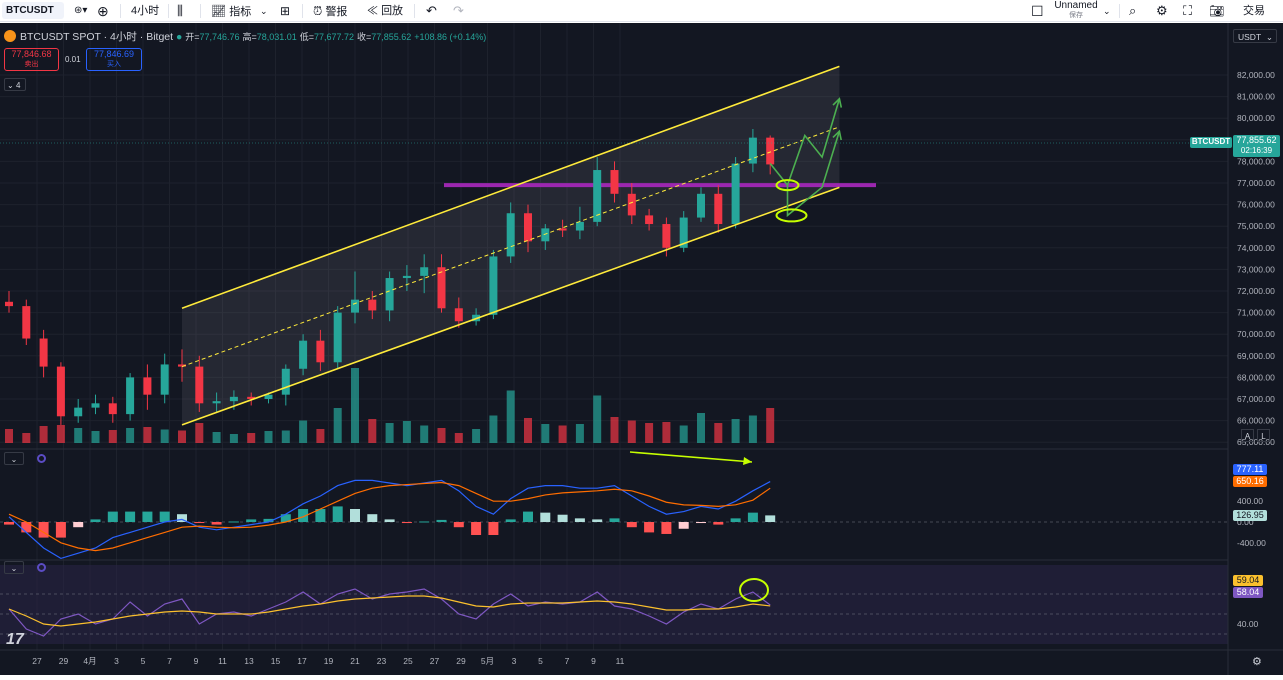  Describe the element at coordinates (385, 11) in the screenshot. I see `replay-button: ≪ 回放` at that location.